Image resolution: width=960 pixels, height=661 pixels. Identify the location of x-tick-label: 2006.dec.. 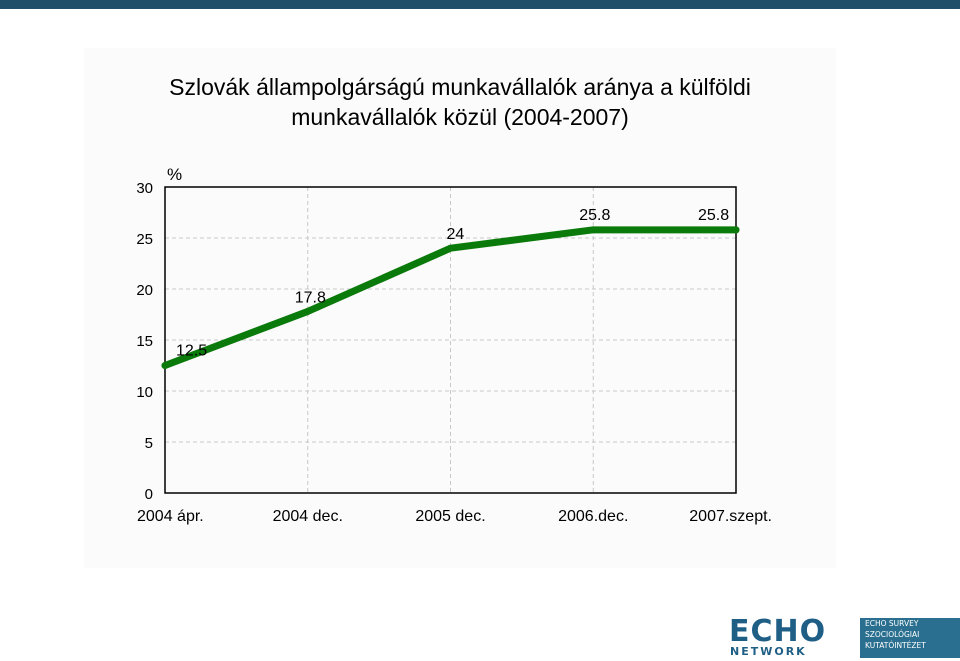
(593, 516).